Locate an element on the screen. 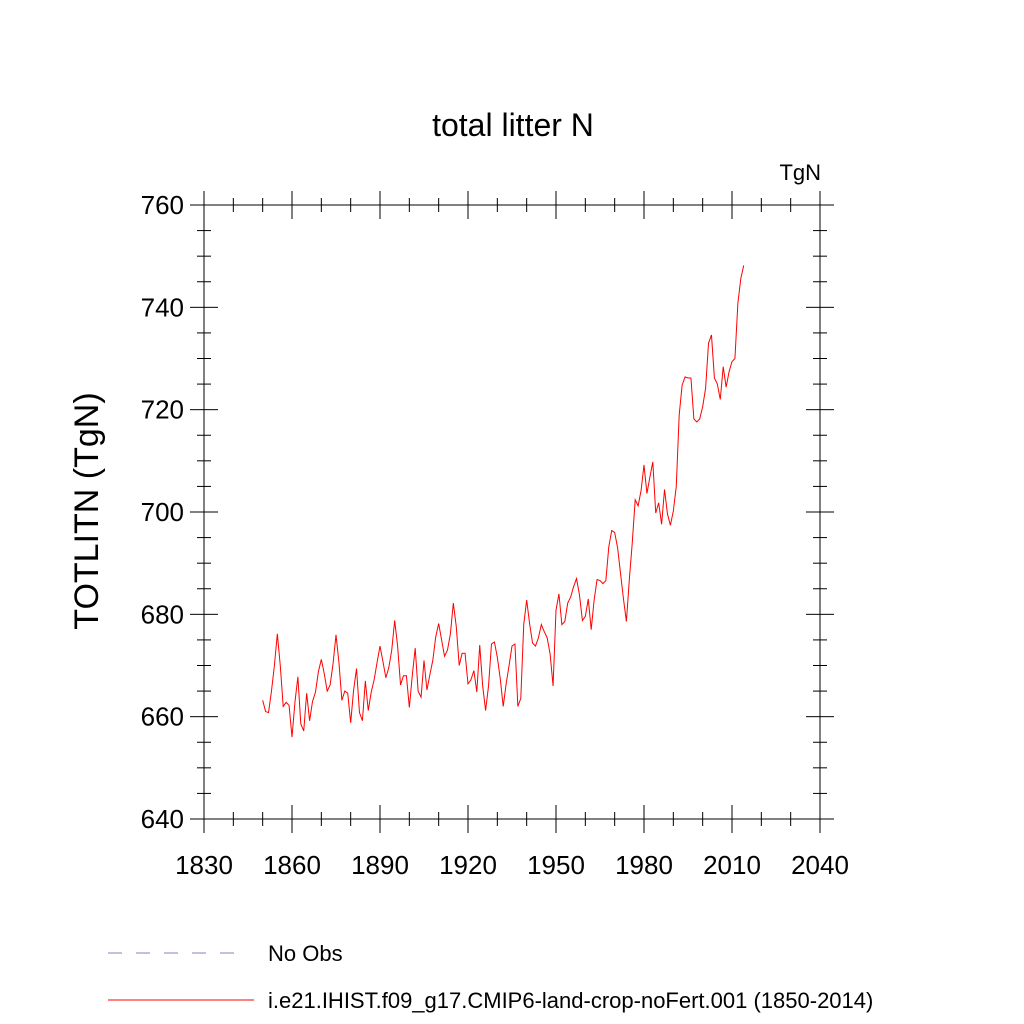 Image resolution: width=1024 pixels, height=1024 pixels. x-tick-label: 2040 is located at coordinates (820, 865).